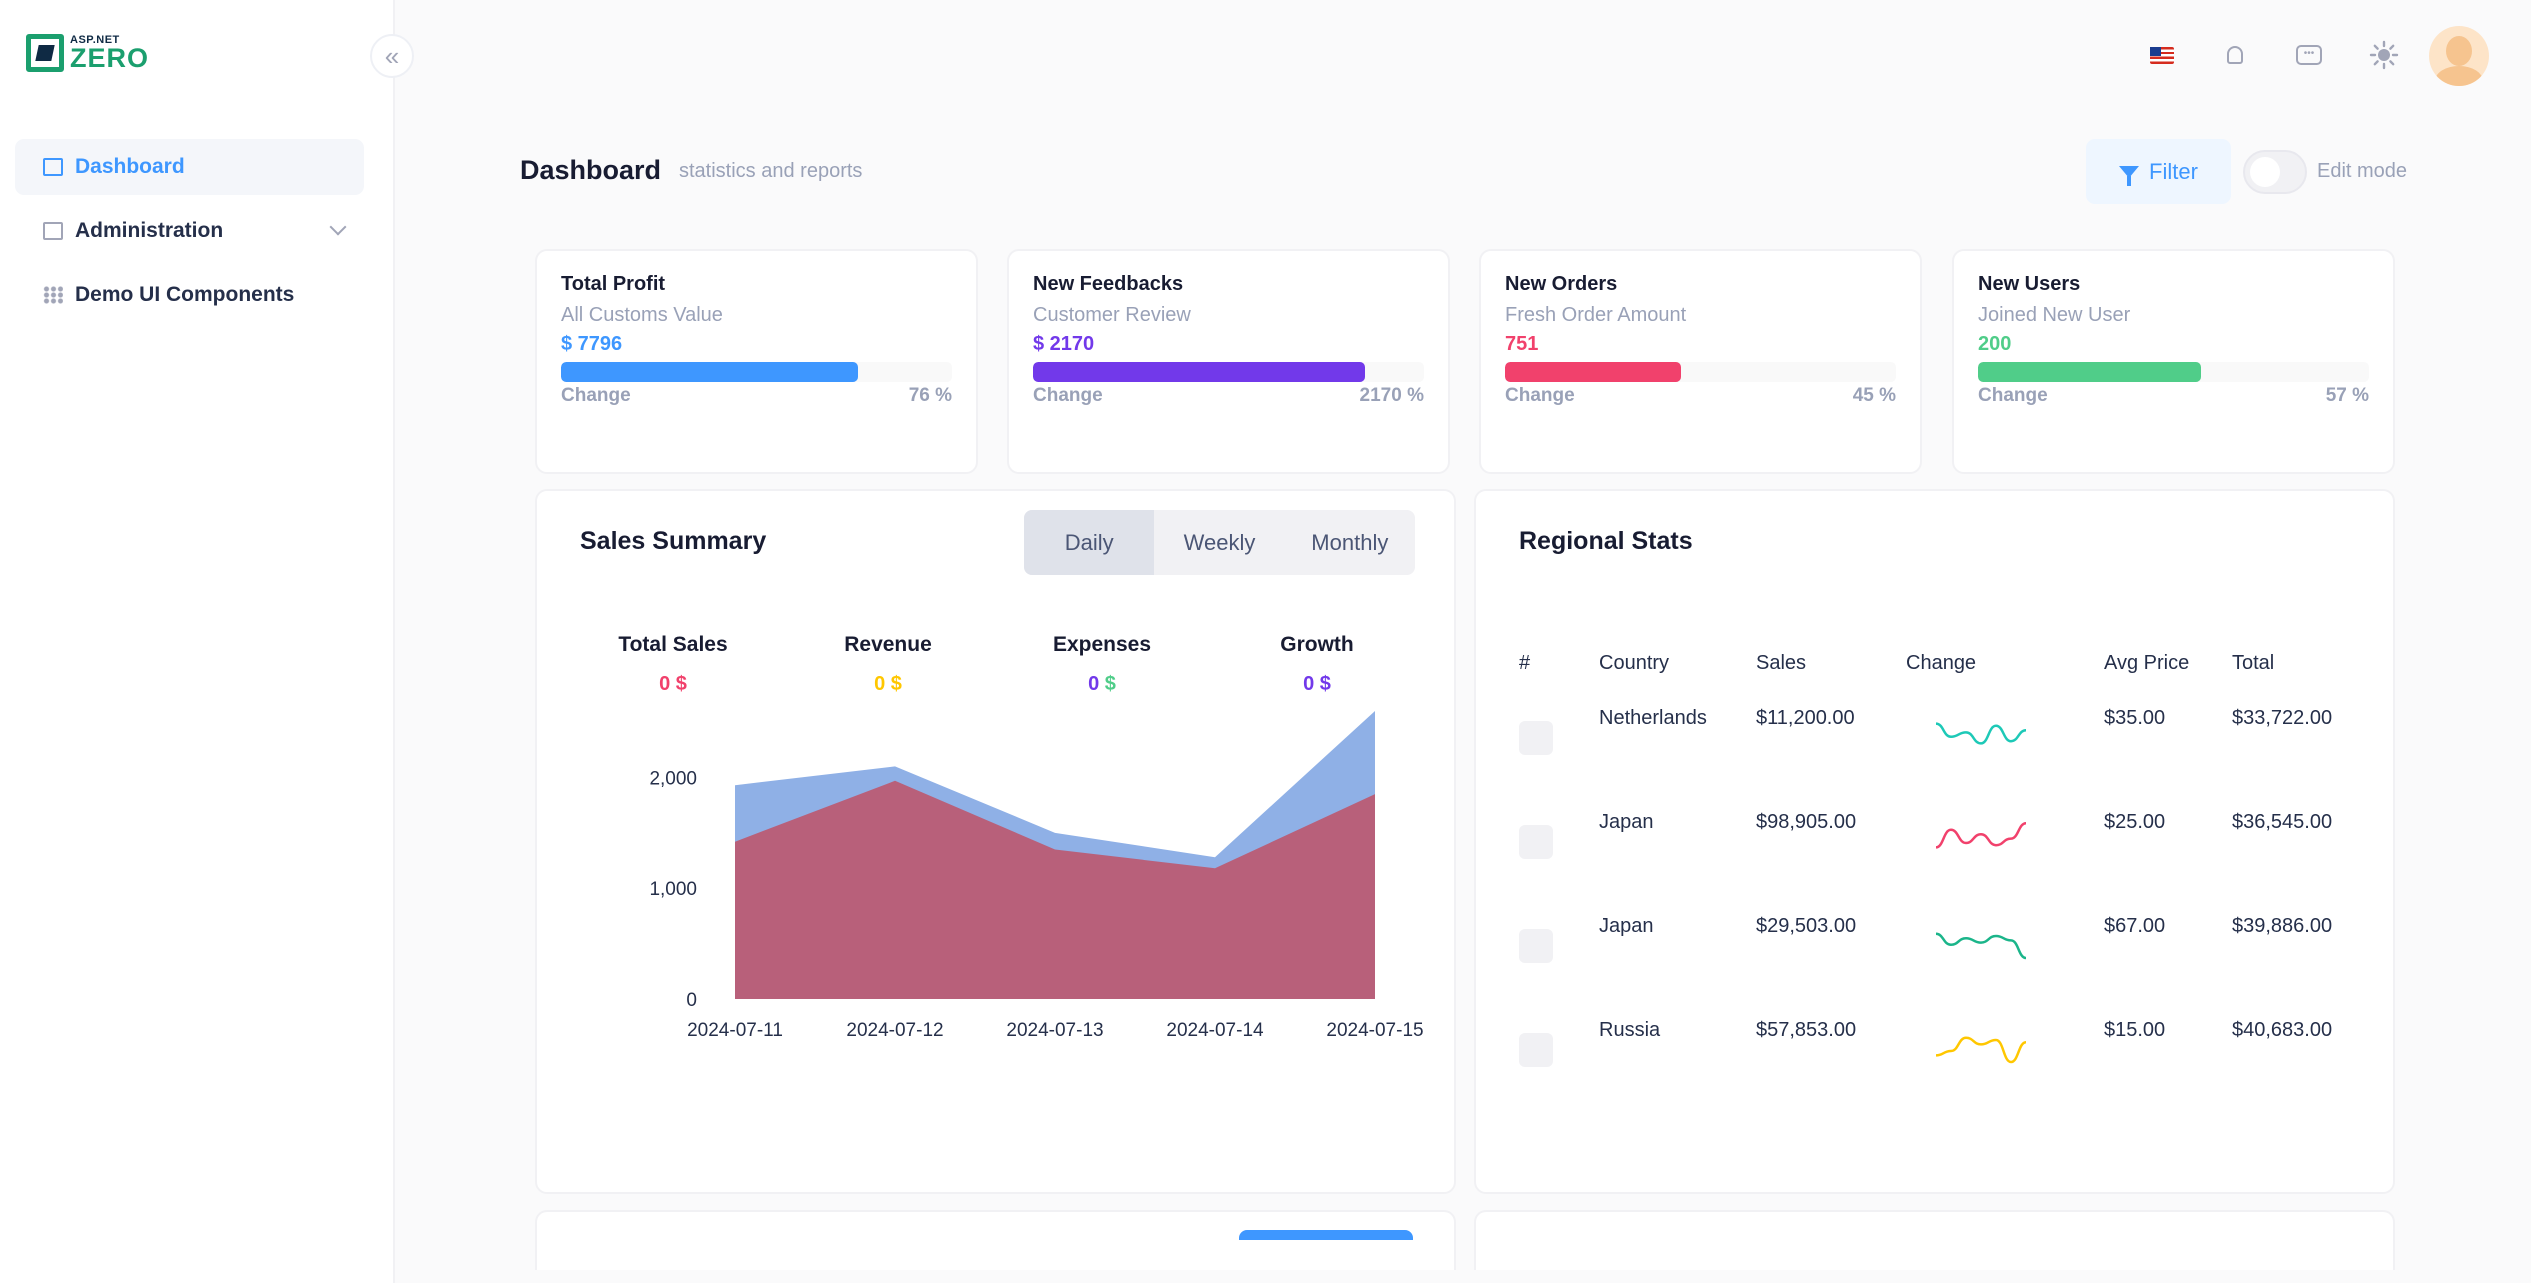  Describe the element at coordinates (45, 53) in the screenshot. I see `logo-mark-icon` at that location.